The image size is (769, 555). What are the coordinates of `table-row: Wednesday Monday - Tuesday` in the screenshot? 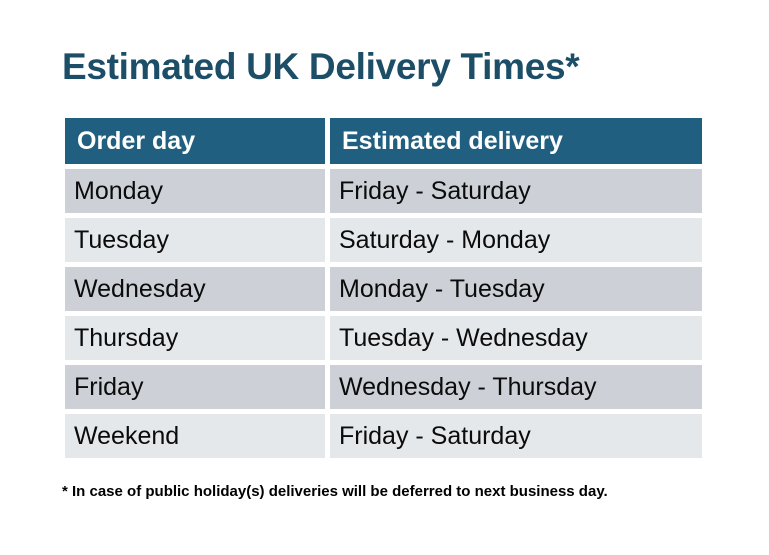 It's located at (383, 291).